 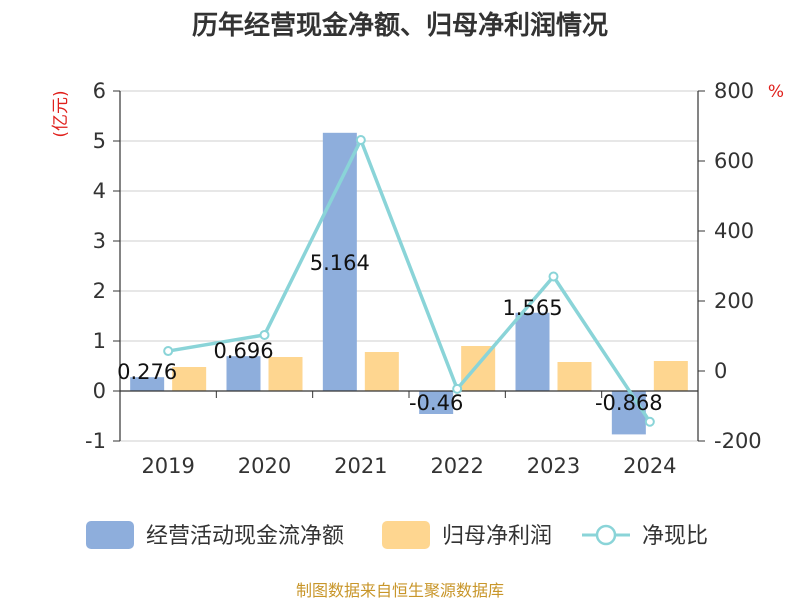 What do you see at coordinates (110, 535) in the screenshot?
I see `legend-swatch-cashflow` at bounding box center [110, 535].